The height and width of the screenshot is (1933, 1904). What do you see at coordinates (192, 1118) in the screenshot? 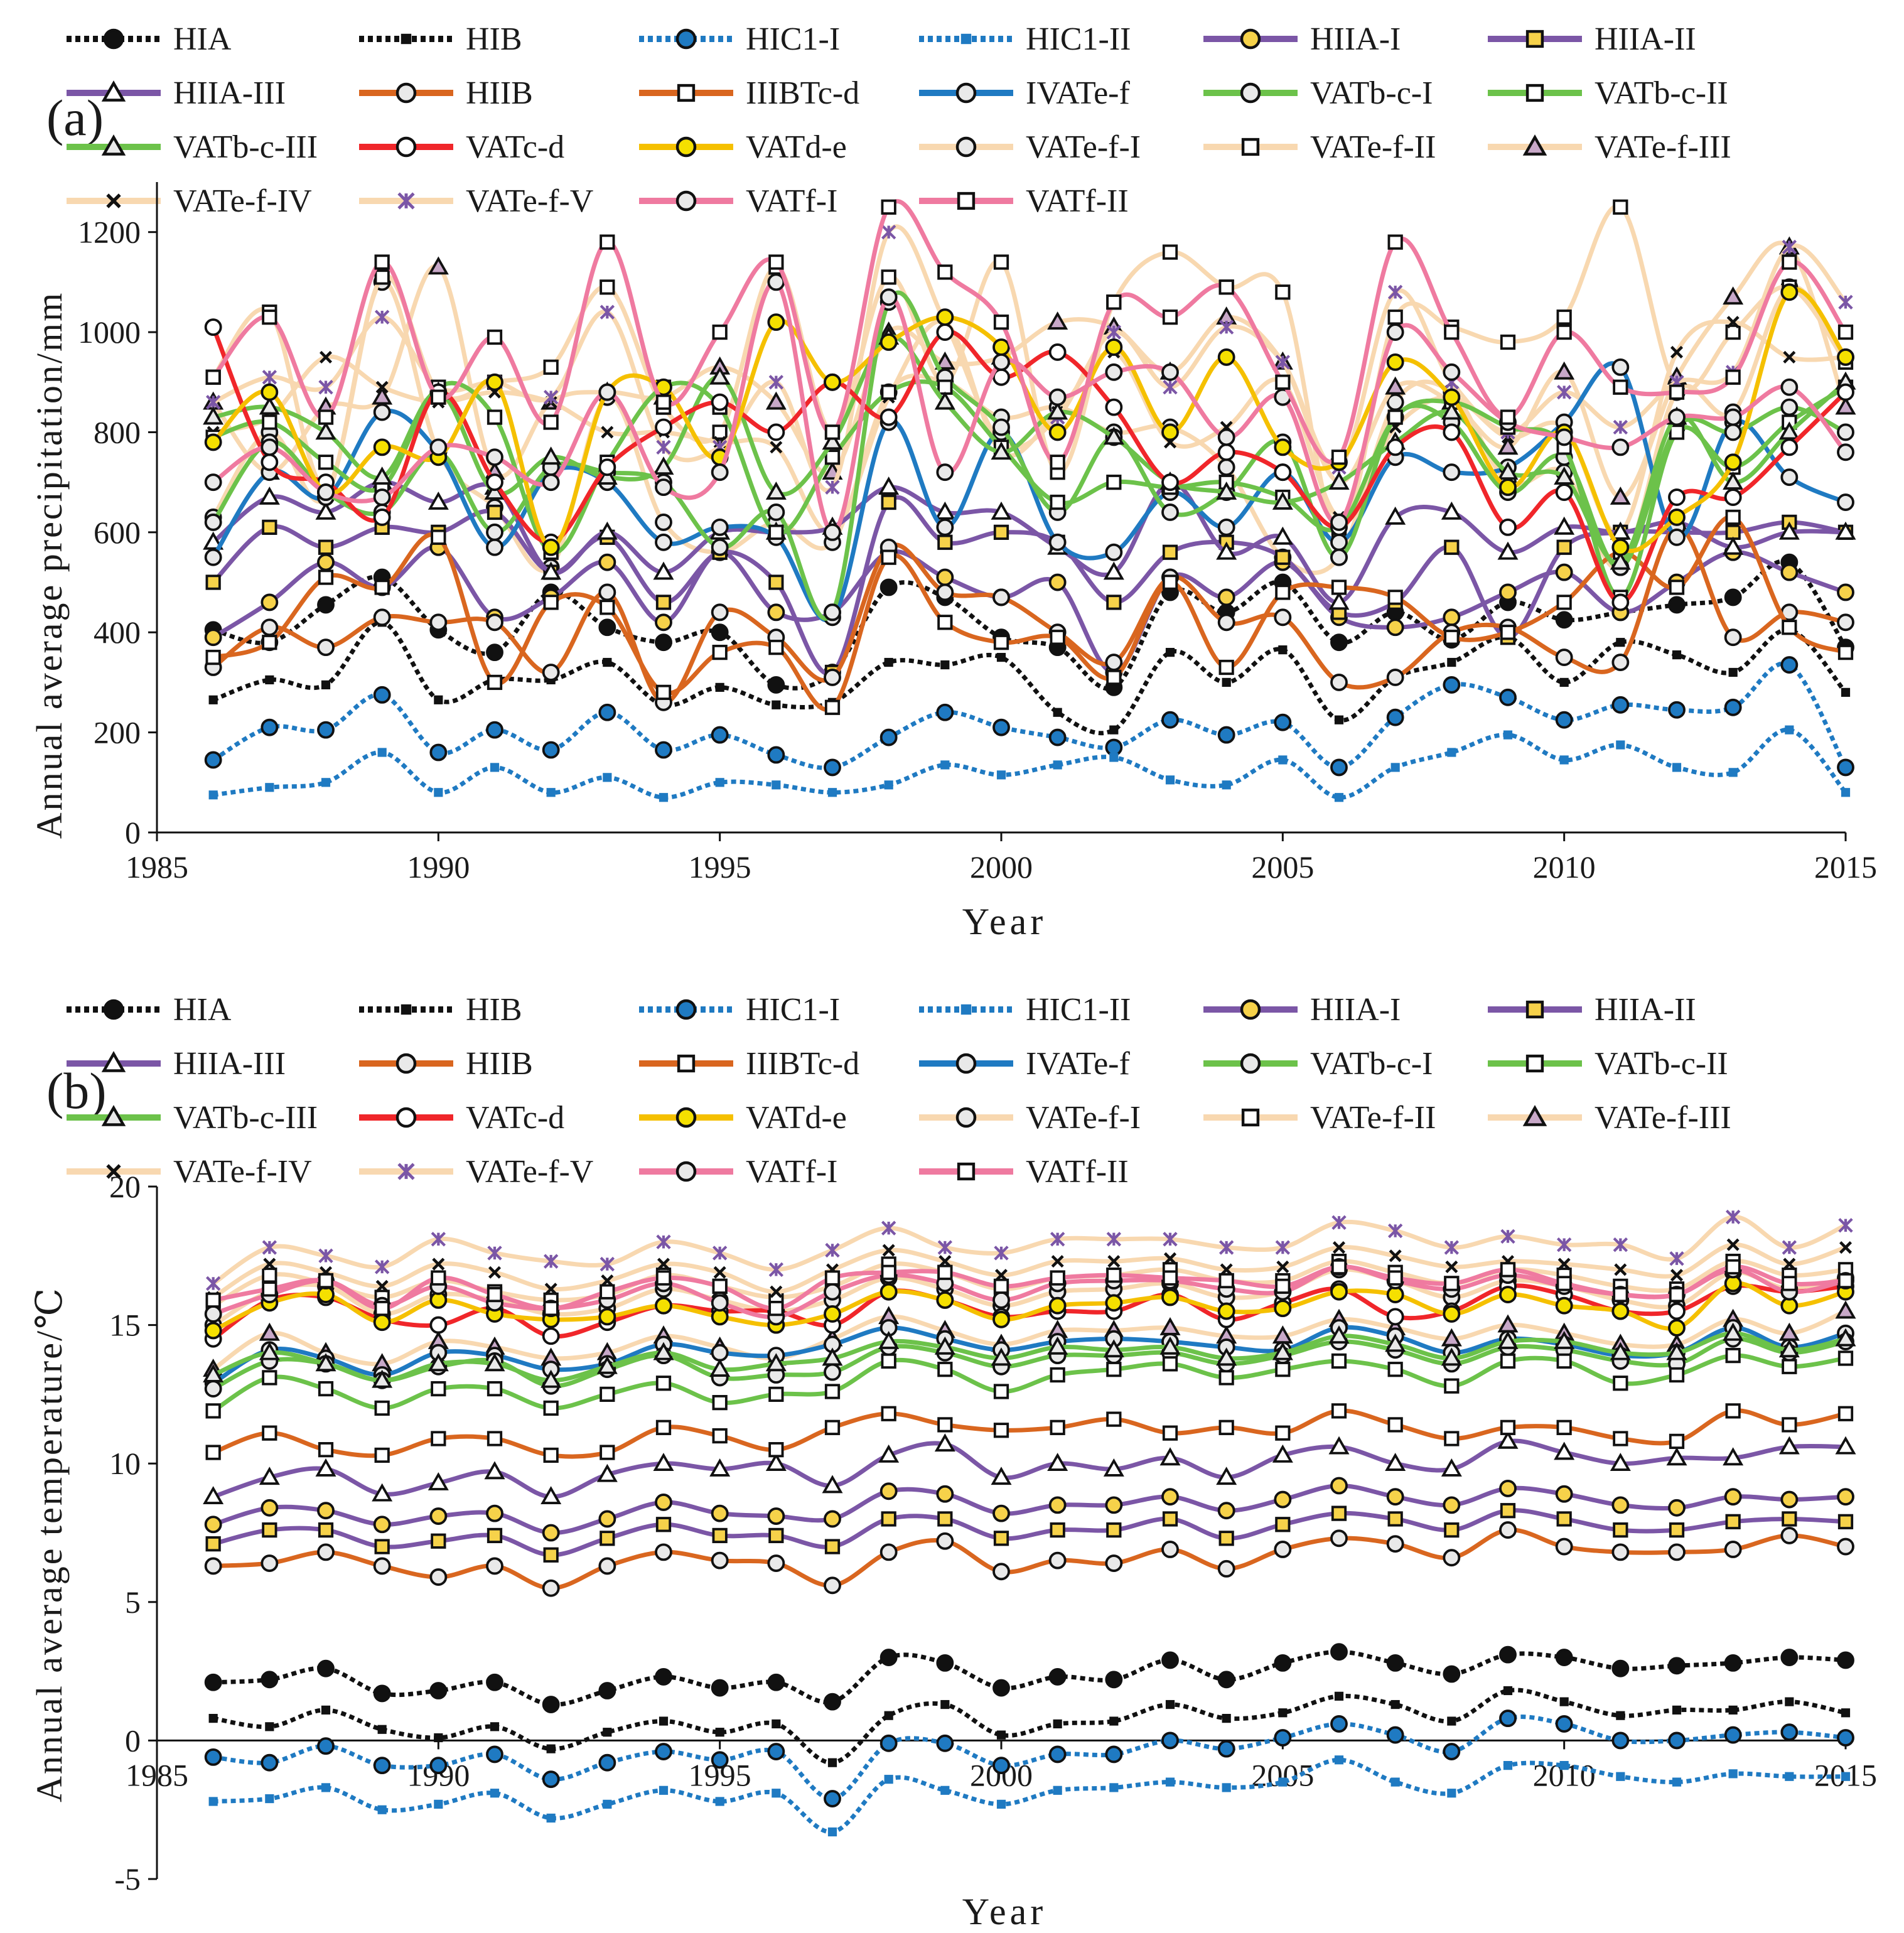
I see `legend-item-b-vatb-c-iii: VATb-c-III` at bounding box center [192, 1118].